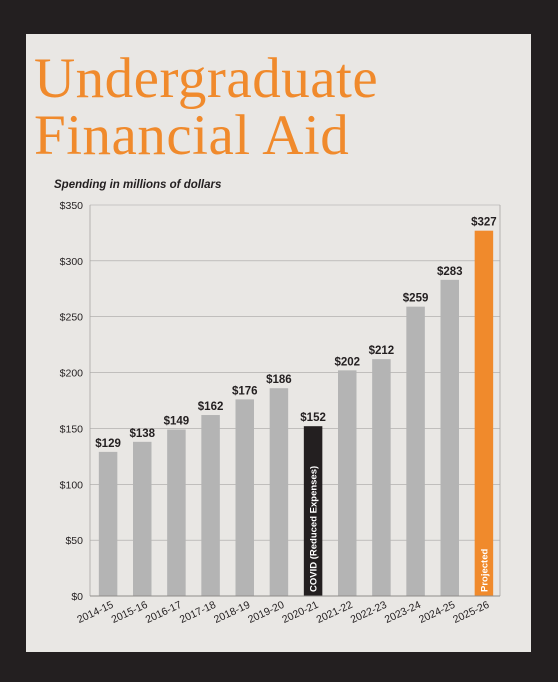  I want to click on x-tick-label: 2015-16, so click(130, 612).